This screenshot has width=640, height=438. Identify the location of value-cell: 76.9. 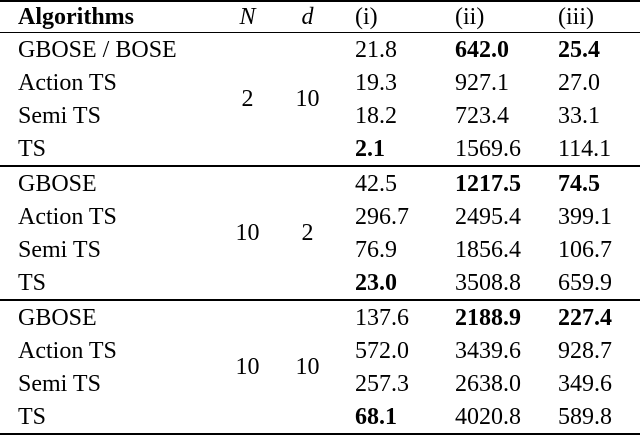
(376, 249).